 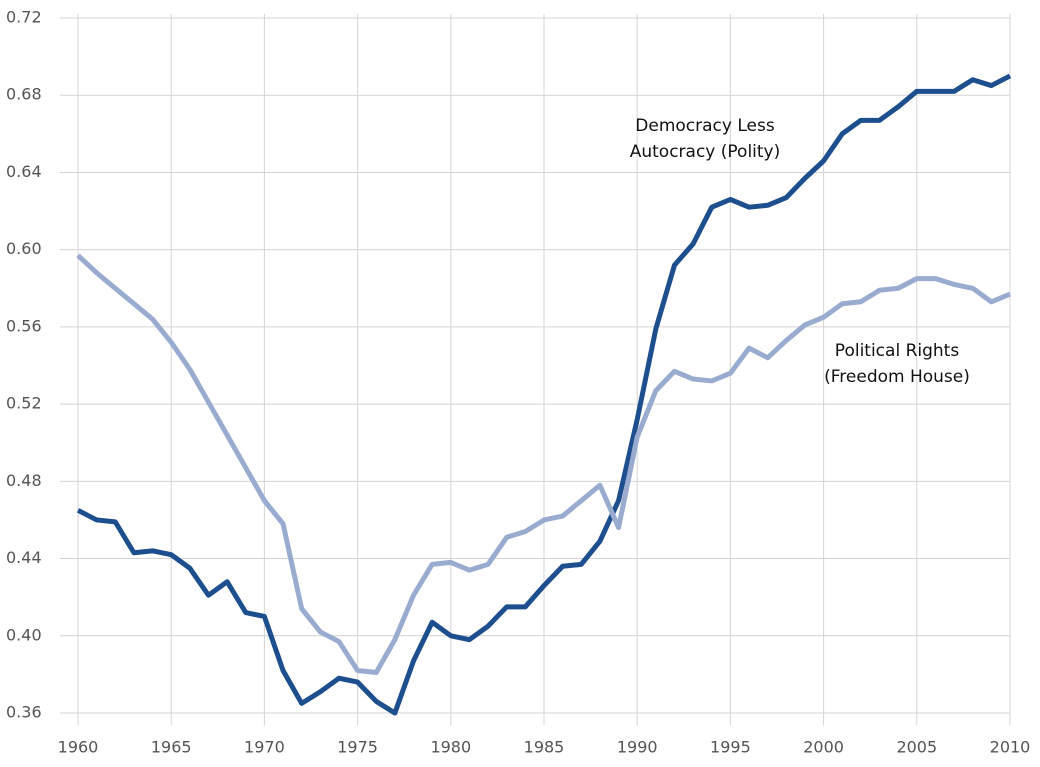 I want to click on x-tick-label: 1995, so click(x=730, y=747).